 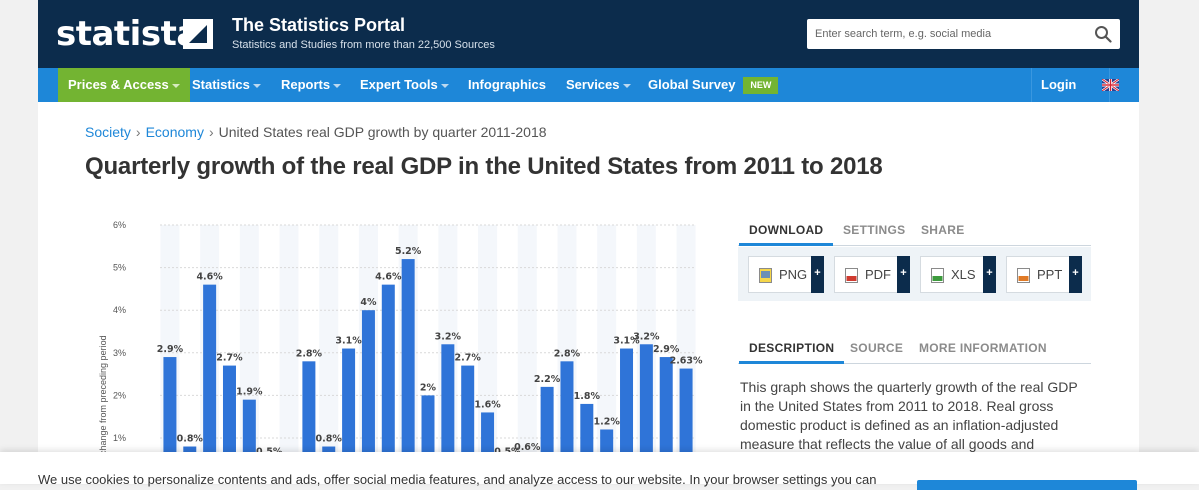 What do you see at coordinates (937, 275) in the screenshot?
I see `xls-file-icon` at bounding box center [937, 275].